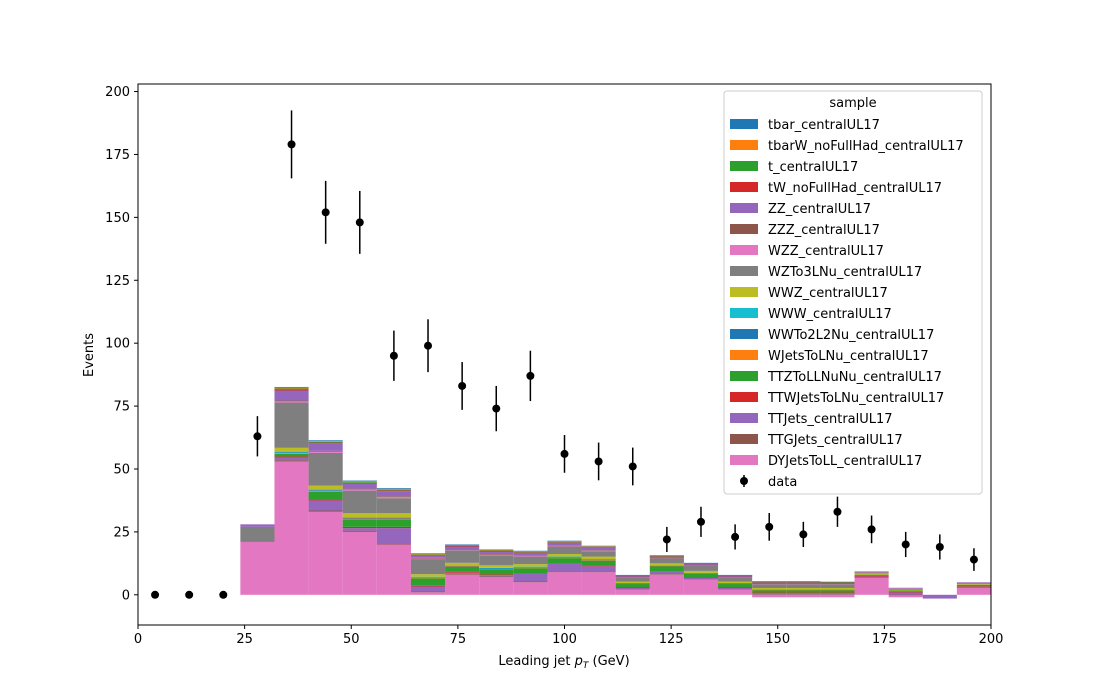 This screenshot has height=700, width=1100. I want to click on legend-label-tbarw-nofullhad-centralul17: tbarW_noFullHad_centralUL17, so click(866, 146).